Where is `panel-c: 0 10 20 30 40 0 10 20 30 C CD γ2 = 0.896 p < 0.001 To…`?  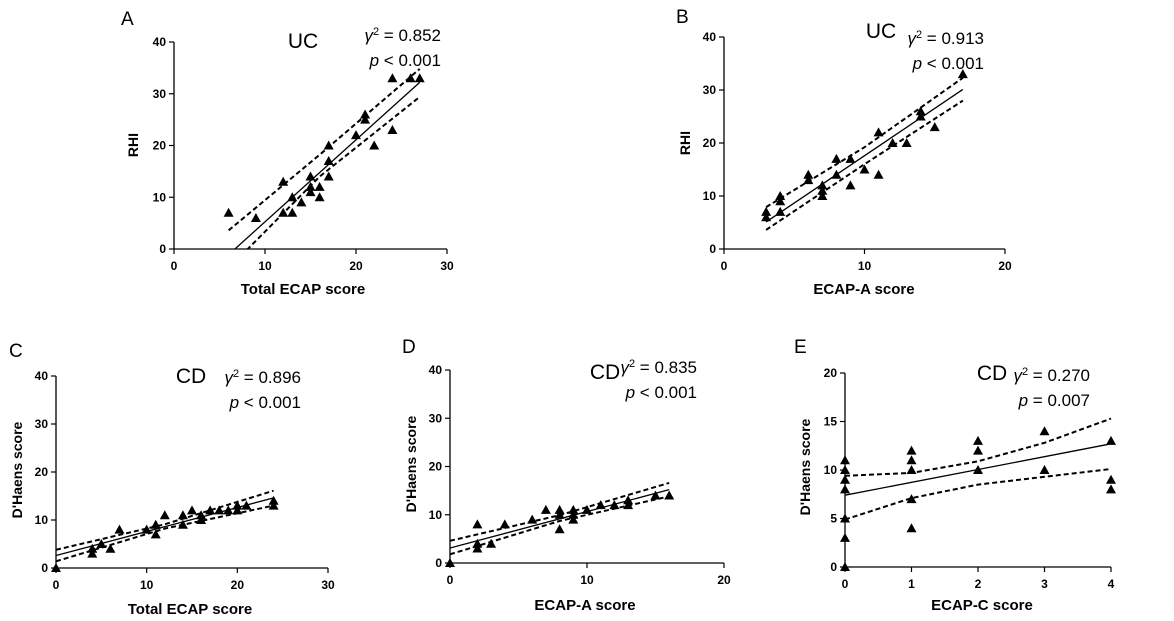
panel-c: 0 10 20 30 40 0 10 20 30 C CD γ2 = 0.896 p < 0.001 To… is located at coordinates (172, 479).